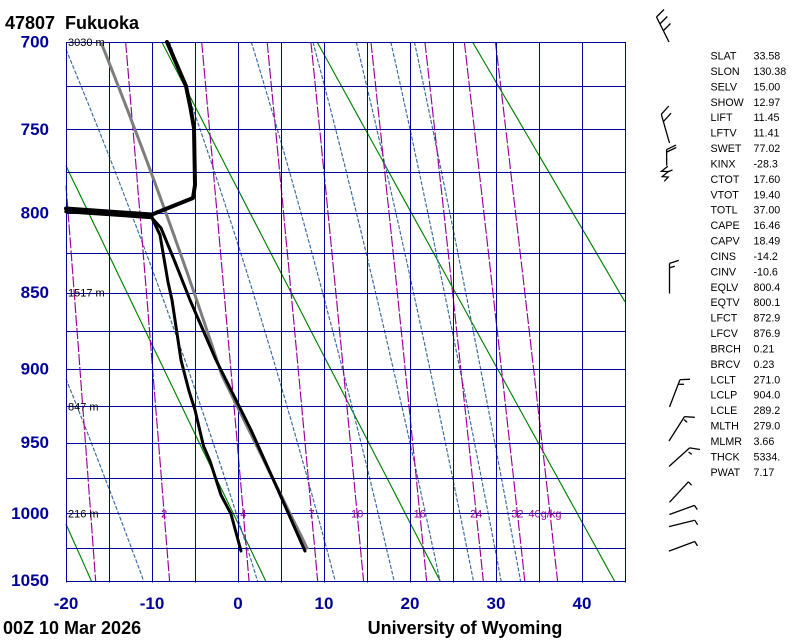  I want to click on svg-text: 904.0, so click(767, 396).